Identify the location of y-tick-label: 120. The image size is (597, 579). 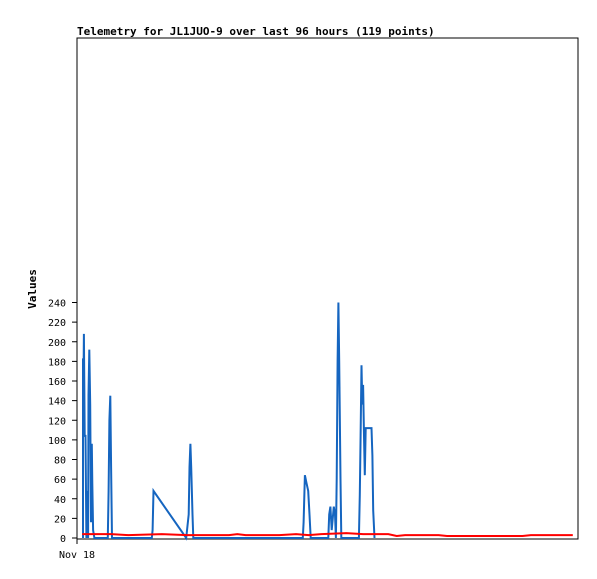
(57, 421).